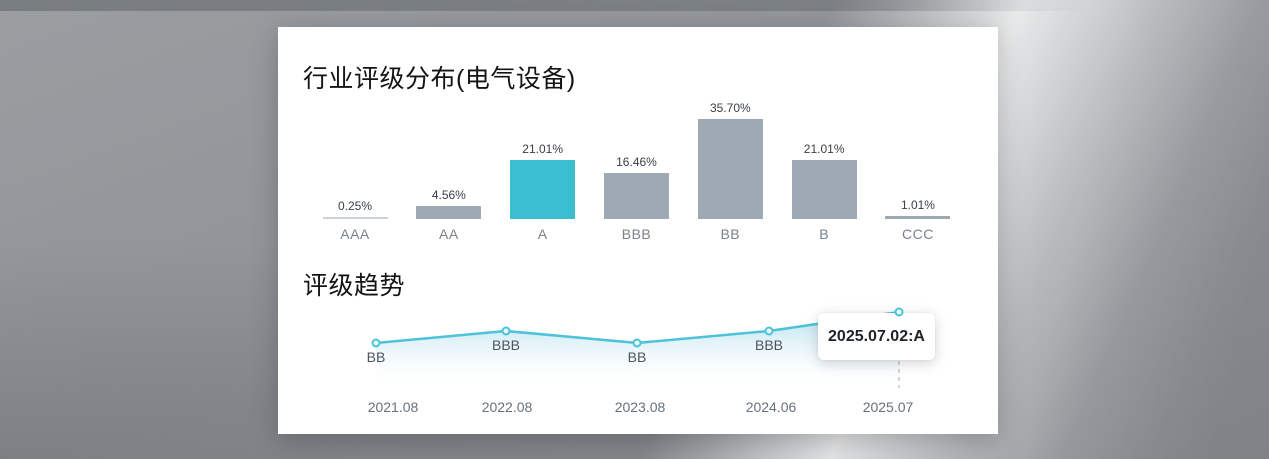  I want to click on x-axis-label-0: 2021.08, so click(393, 407).